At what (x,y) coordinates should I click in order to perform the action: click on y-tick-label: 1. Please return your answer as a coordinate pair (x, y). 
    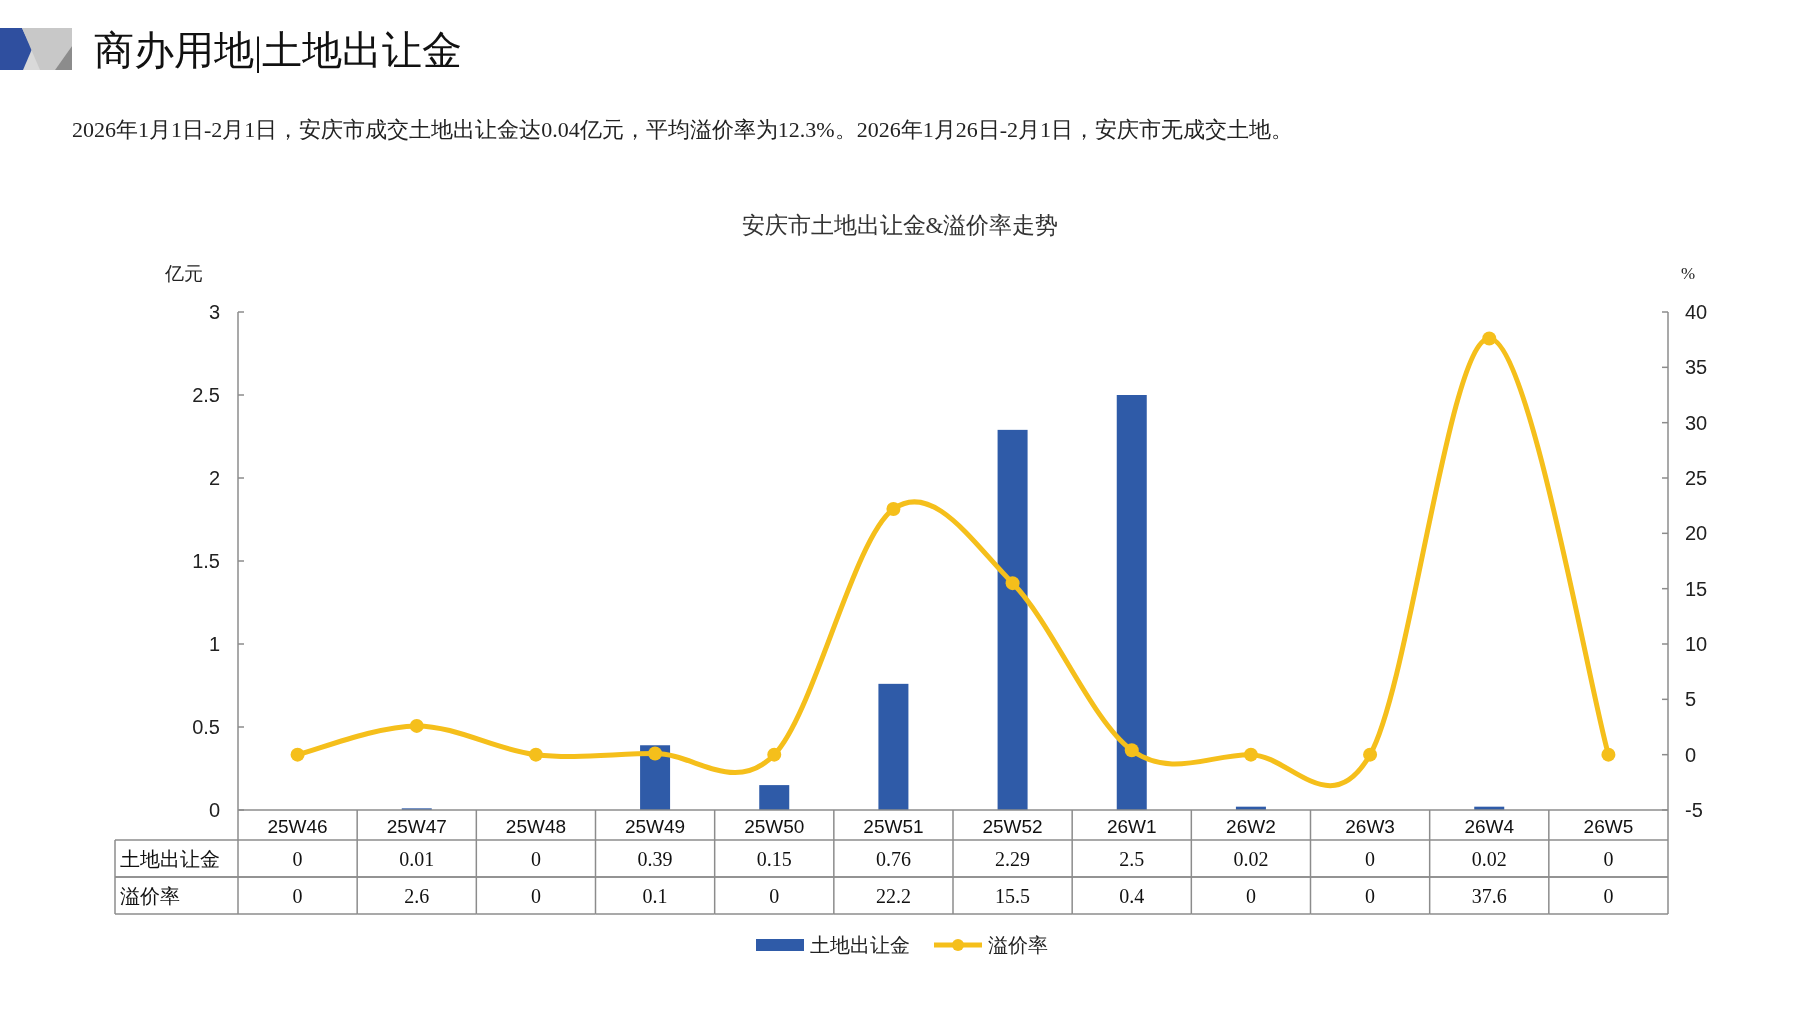
    Looking at the image, I should click on (214, 644).